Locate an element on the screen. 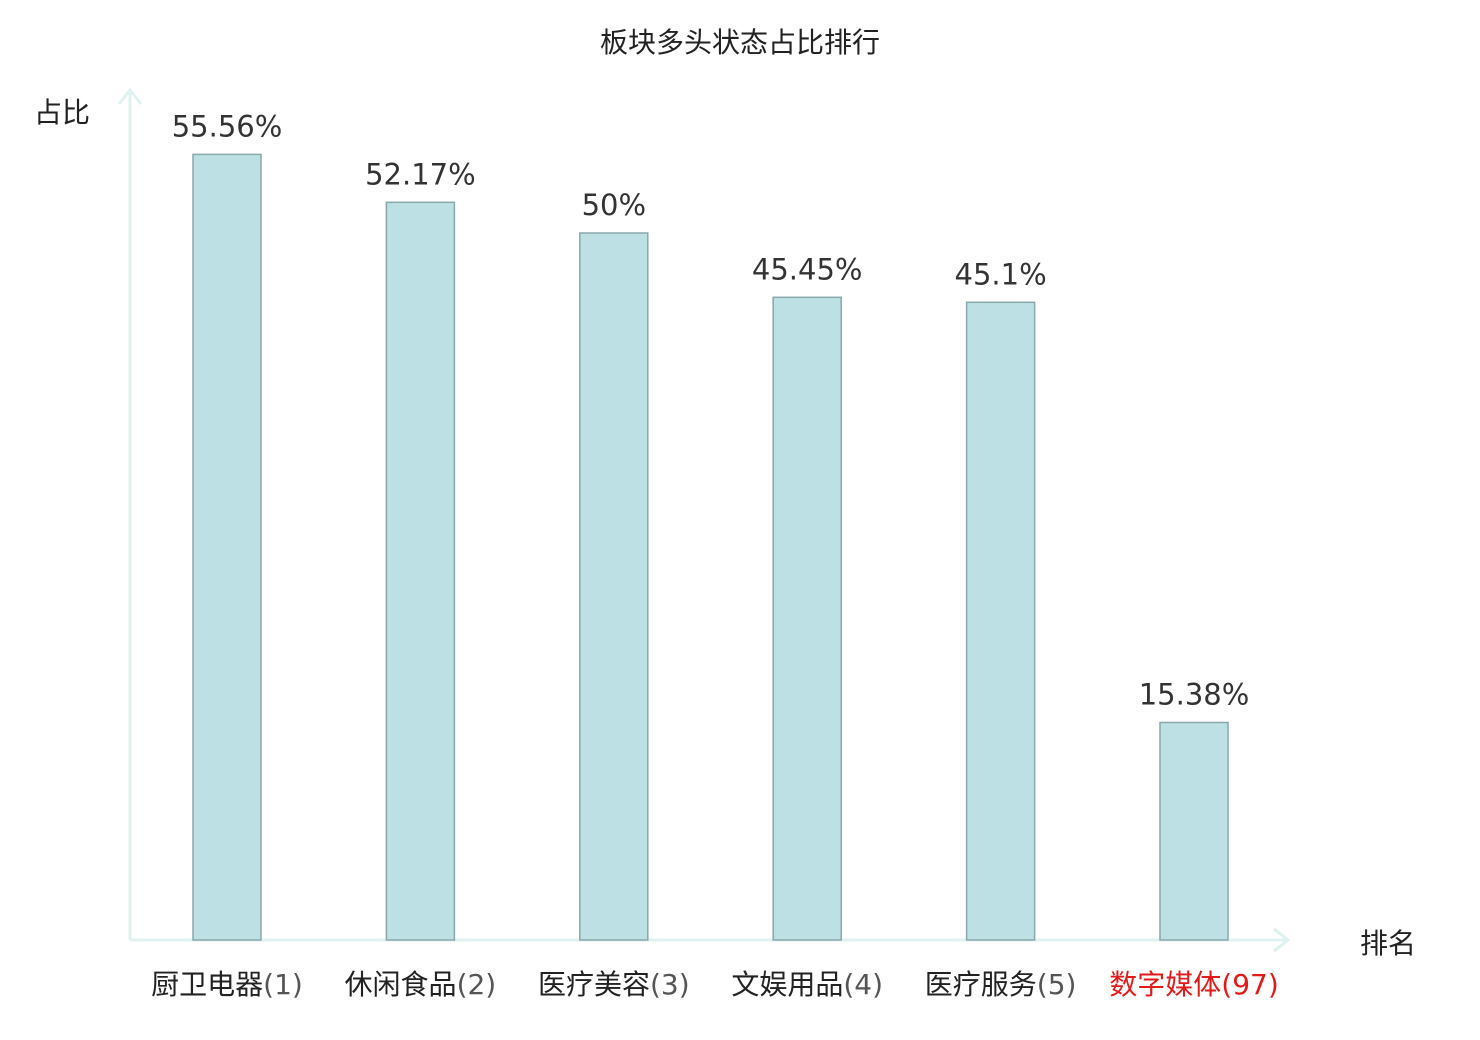 This screenshot has width=1480, height=1040. category-label-4: 文娱用品(4) is located at coordinates (807, 984).